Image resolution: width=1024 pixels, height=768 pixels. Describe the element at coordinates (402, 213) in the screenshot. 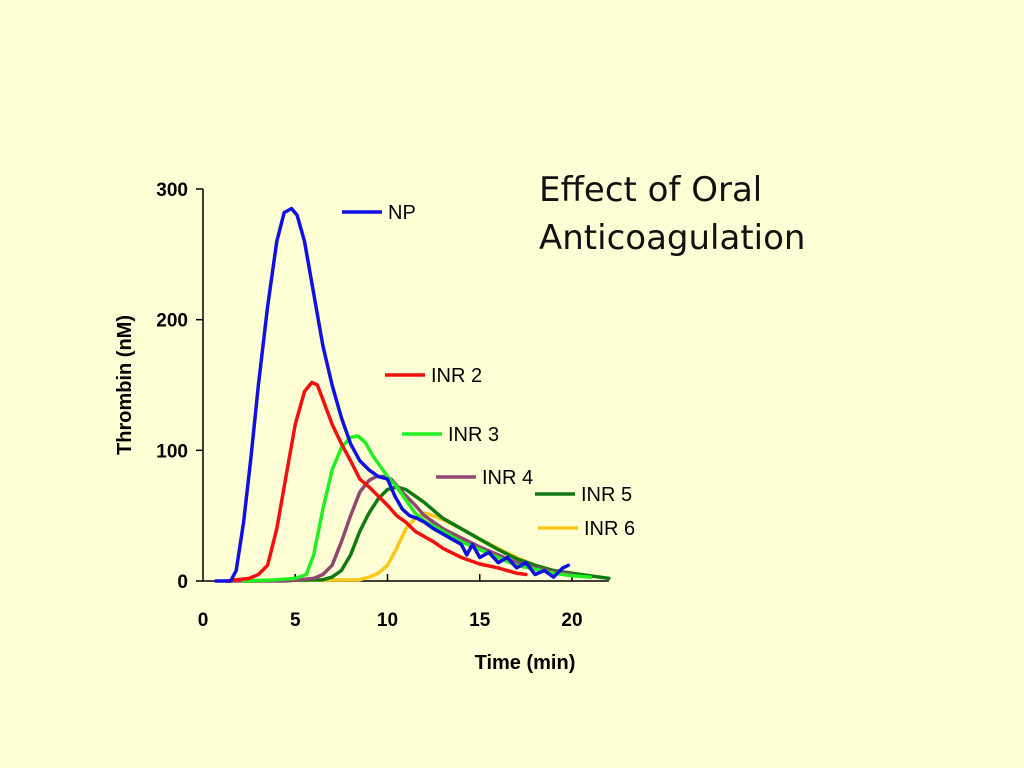

I see `legend-label: NP` at that location.